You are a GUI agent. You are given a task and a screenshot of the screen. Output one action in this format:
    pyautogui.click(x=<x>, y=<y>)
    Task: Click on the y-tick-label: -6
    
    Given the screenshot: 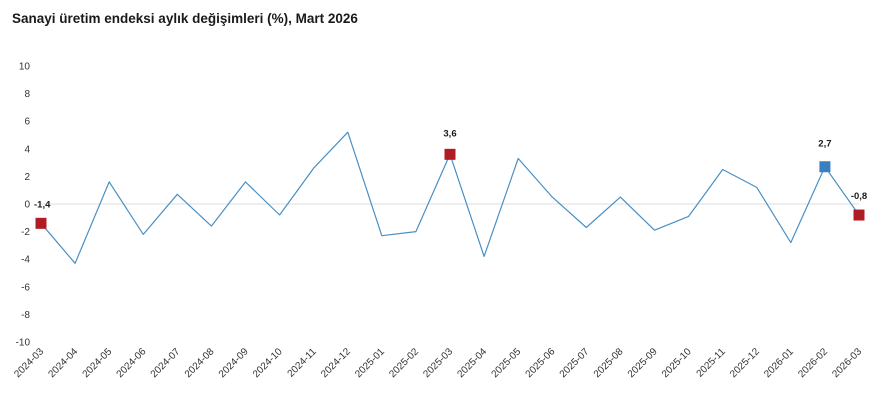 What is the action you would take?
    pyautogui.click(x=25, y=287)
    